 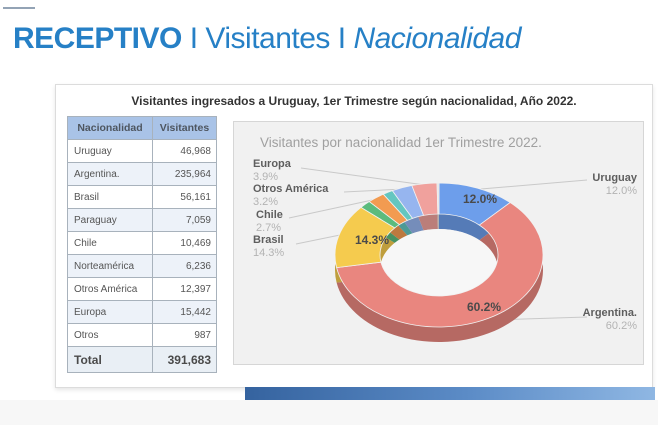 I want to click on visitantes-cell: 987, so click(x=184, y=335).